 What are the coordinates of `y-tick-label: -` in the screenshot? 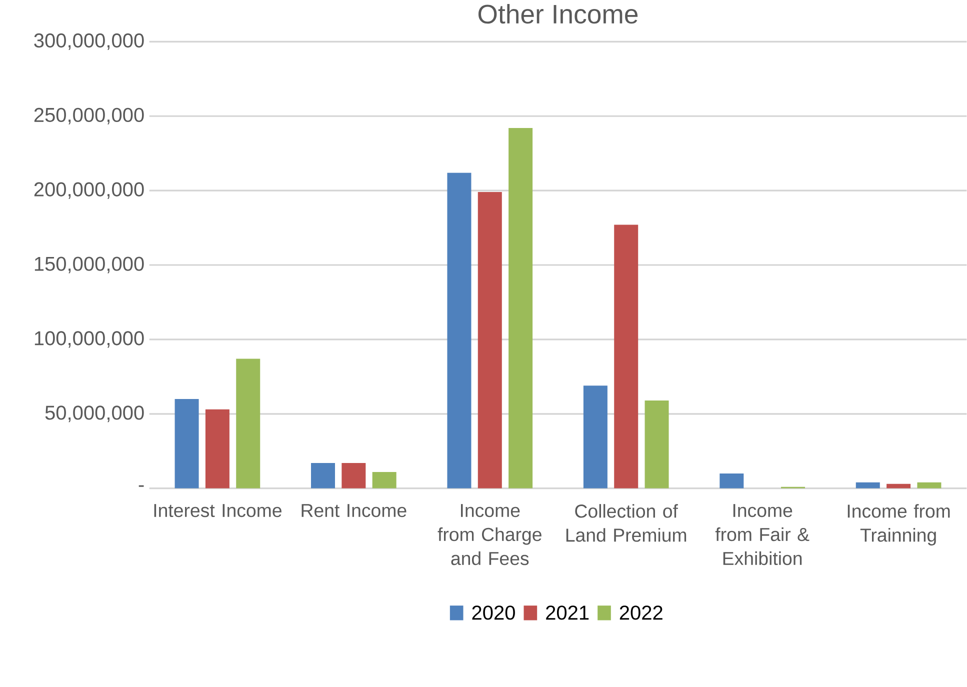 It's located at (141, 486).